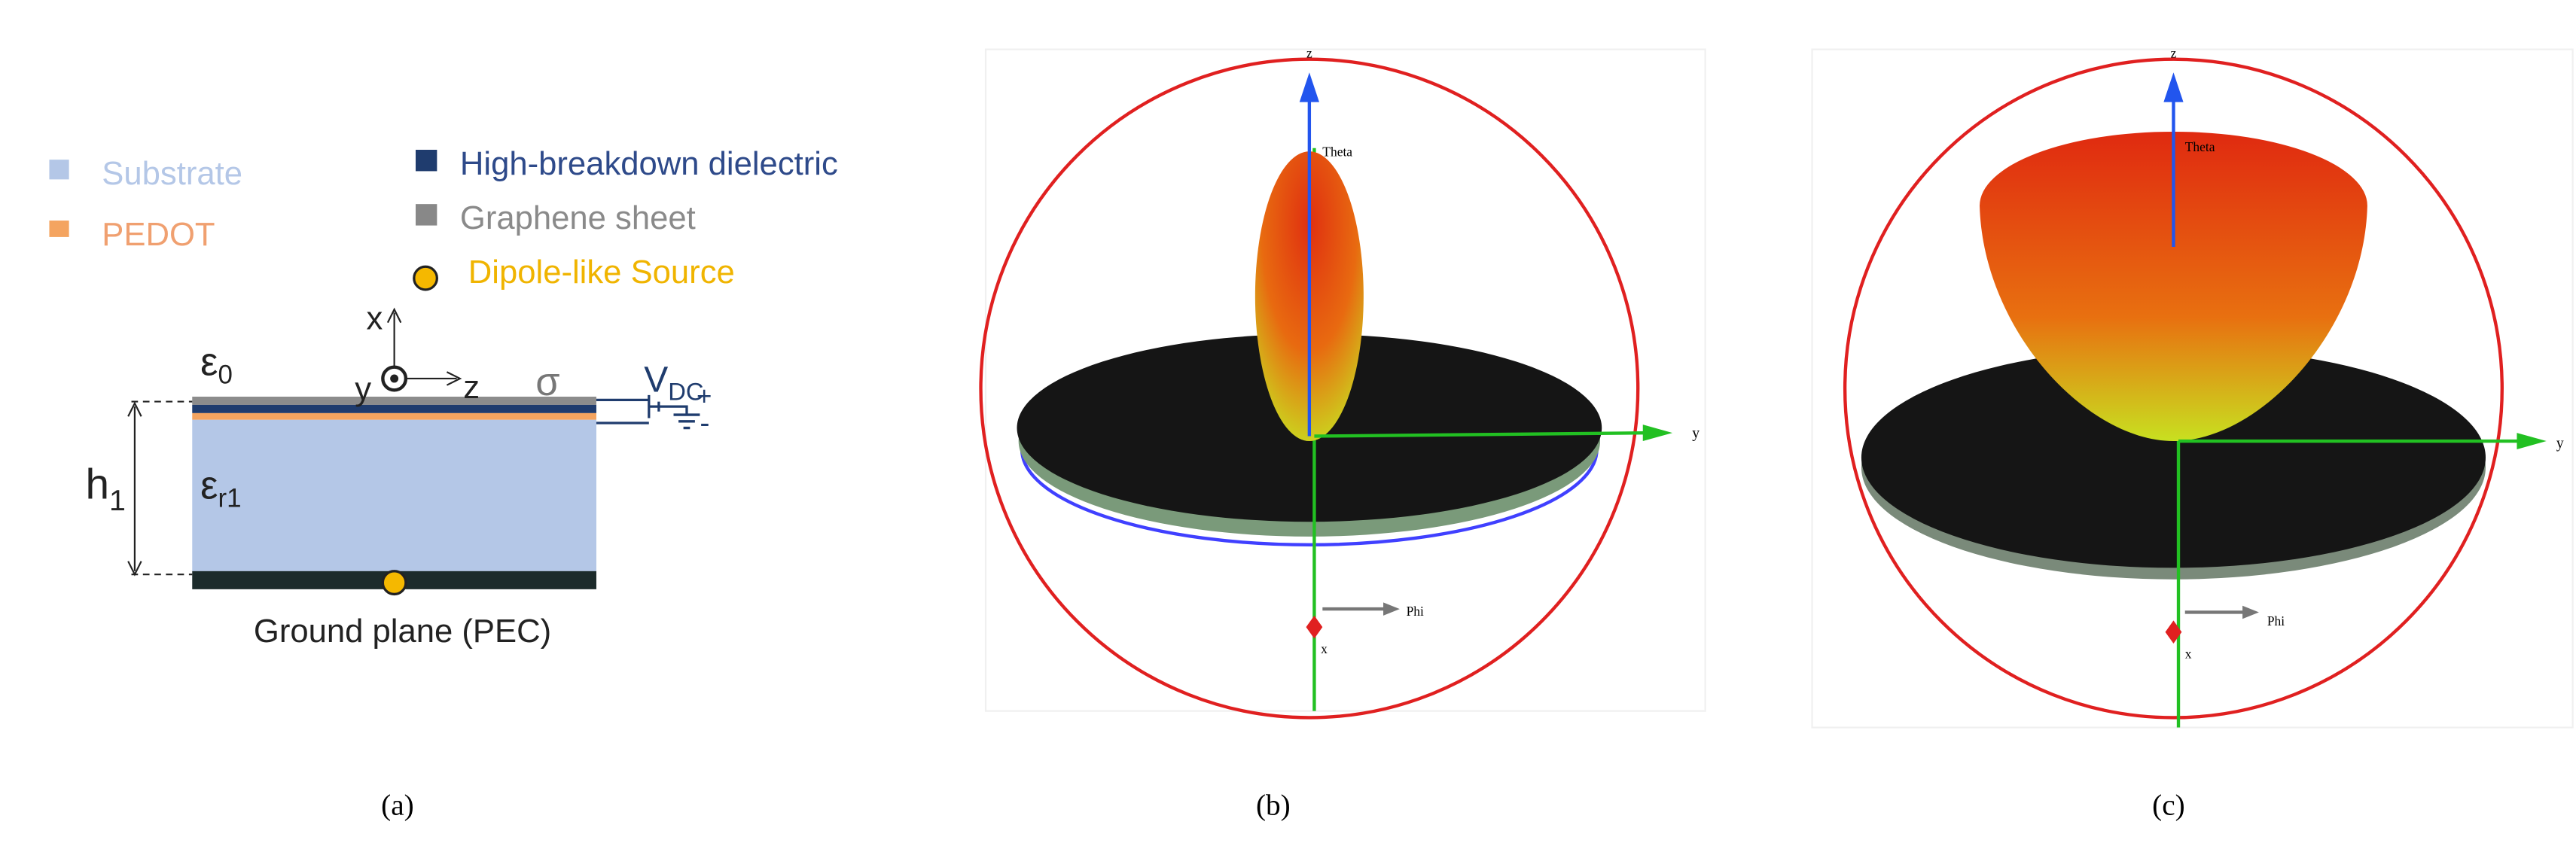 The width and height of the screenshot is (2576, 846). I want to click on legend-label: Graphene sheet, so click(578, 217).